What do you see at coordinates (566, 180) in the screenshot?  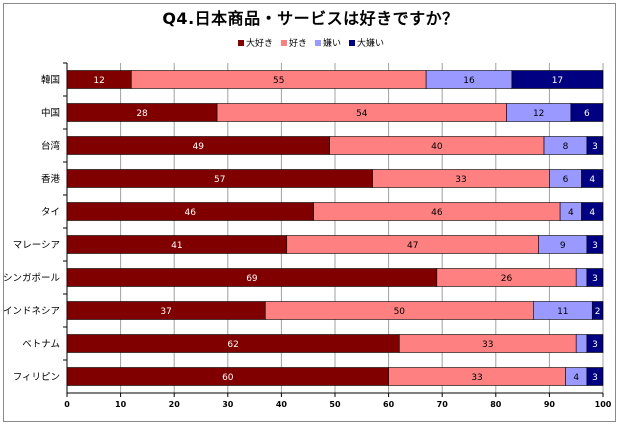 I see `value-label-3-2: 6` at bounding box center [566, 180].